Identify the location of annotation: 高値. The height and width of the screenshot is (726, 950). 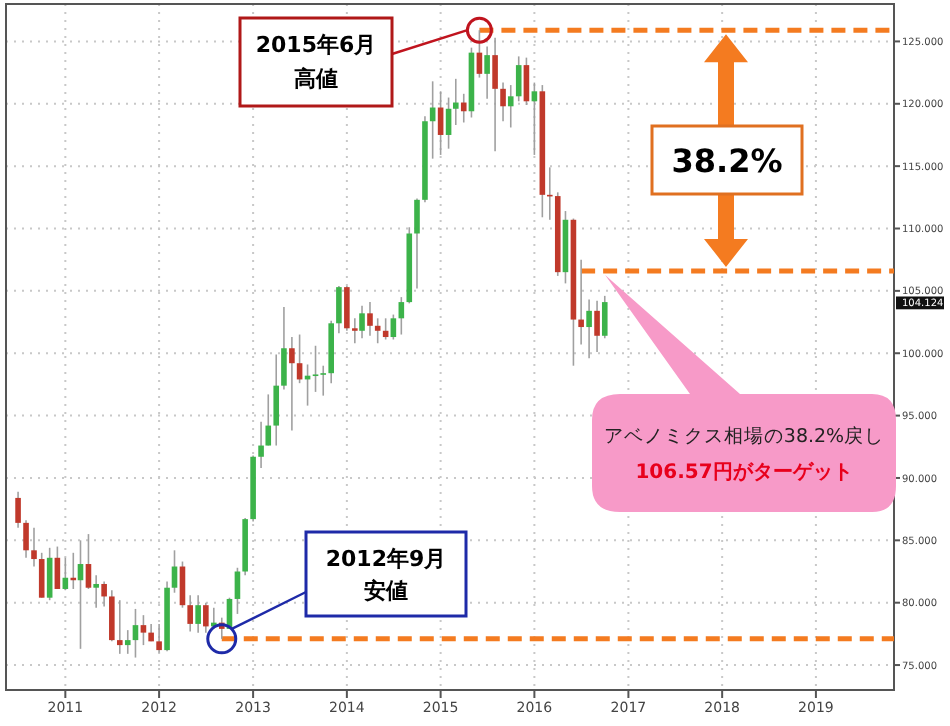
(316, 79).